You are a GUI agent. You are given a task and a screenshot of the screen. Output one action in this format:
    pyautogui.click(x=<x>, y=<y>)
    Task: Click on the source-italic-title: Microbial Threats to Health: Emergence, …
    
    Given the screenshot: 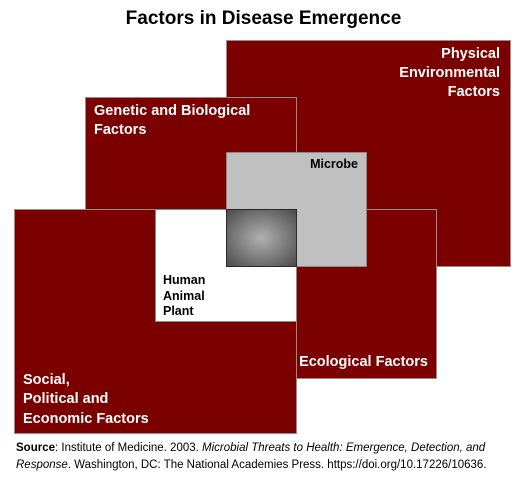 What is the action you would take?
    pyautogui.click(x=251, y=456)
    